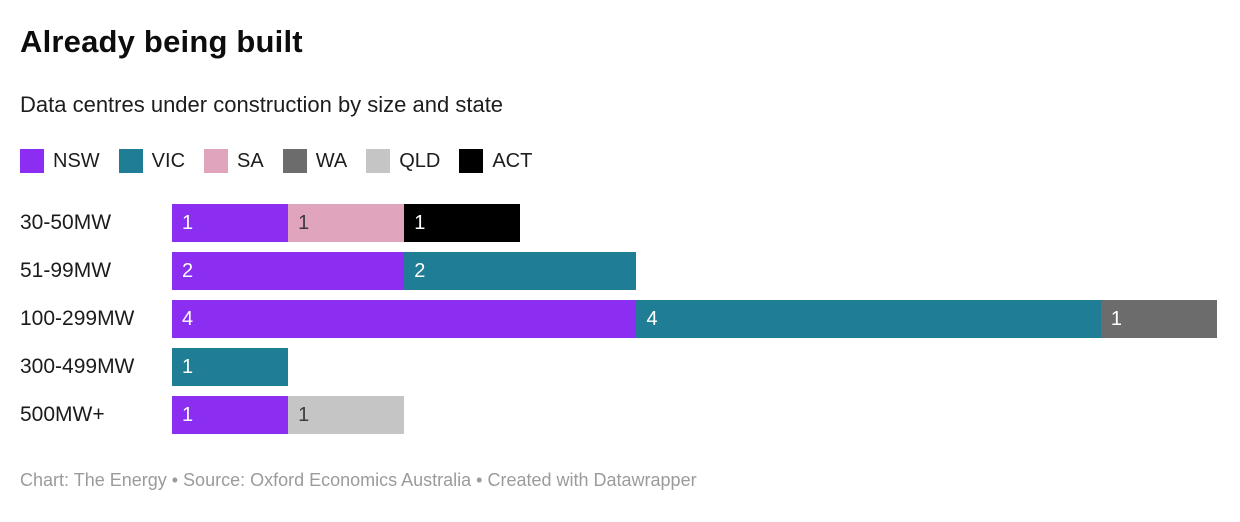 The image size is (1240, 522). Describe the element at coordinates (76, 160) in the screenshot. I see `legend-label: NSW` at that location.